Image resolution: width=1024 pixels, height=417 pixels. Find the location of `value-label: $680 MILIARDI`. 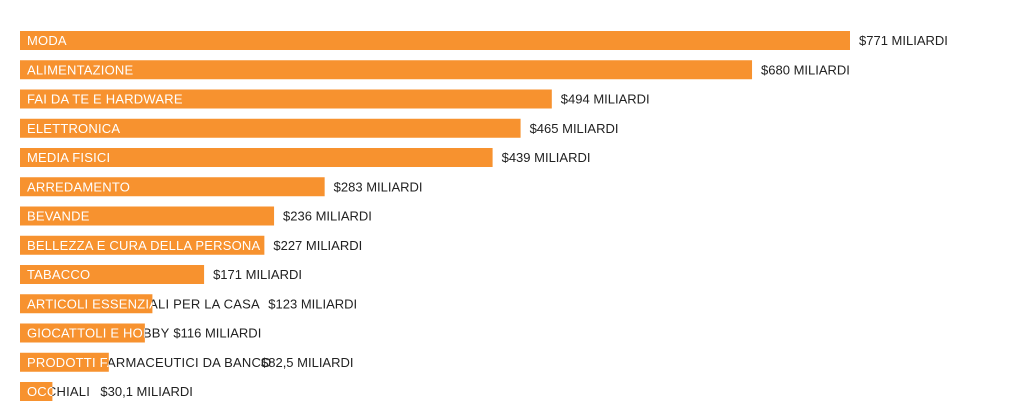

value-label: $680 MILIARDI is located at coordinates (805, 69).